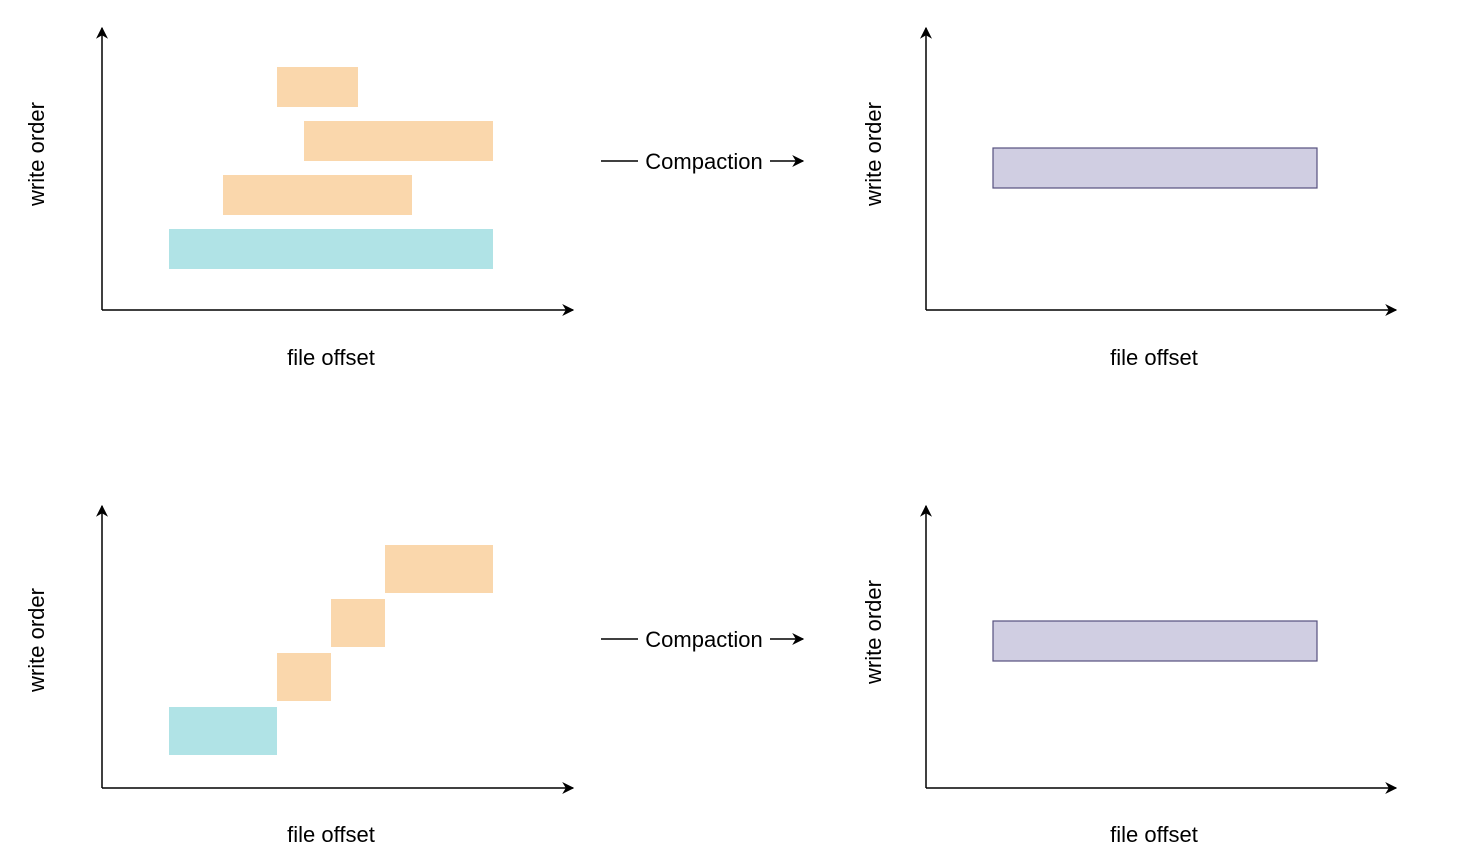  I want to click on after-panel-2: file offset write order, so click(1129, 675).